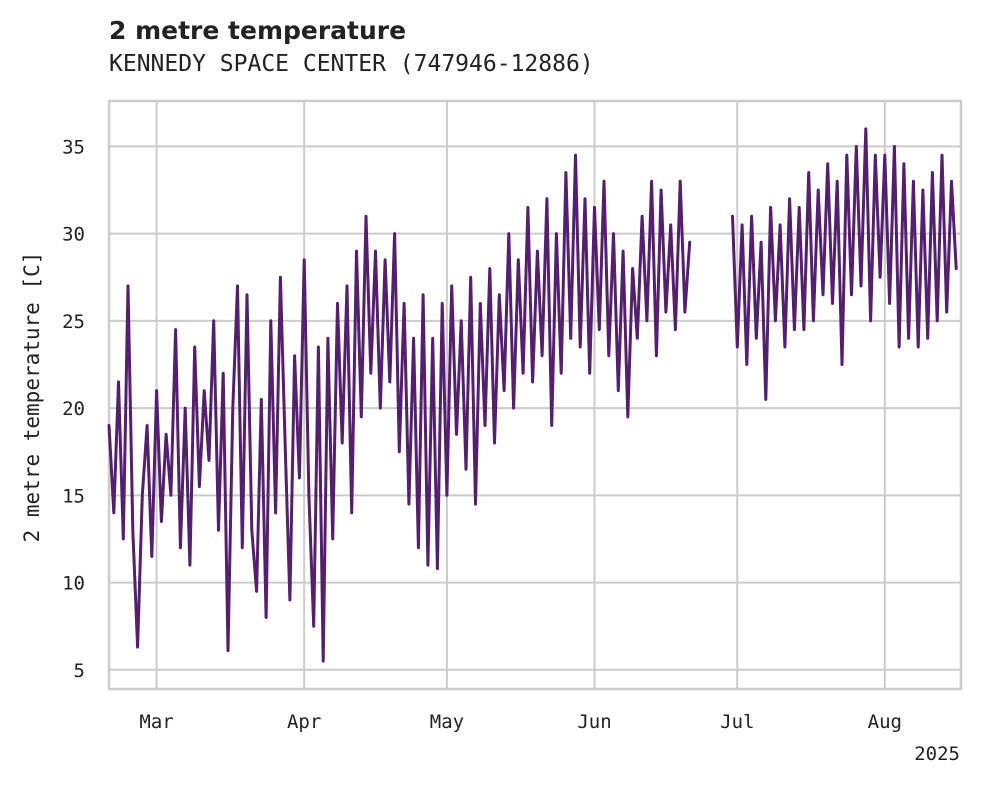 This screenshot has width=981, height=785. What do you see at coordinates (156, 722) in the screenshot?
I see `x-tick-label: Mar` at bounding box center [156, 722].